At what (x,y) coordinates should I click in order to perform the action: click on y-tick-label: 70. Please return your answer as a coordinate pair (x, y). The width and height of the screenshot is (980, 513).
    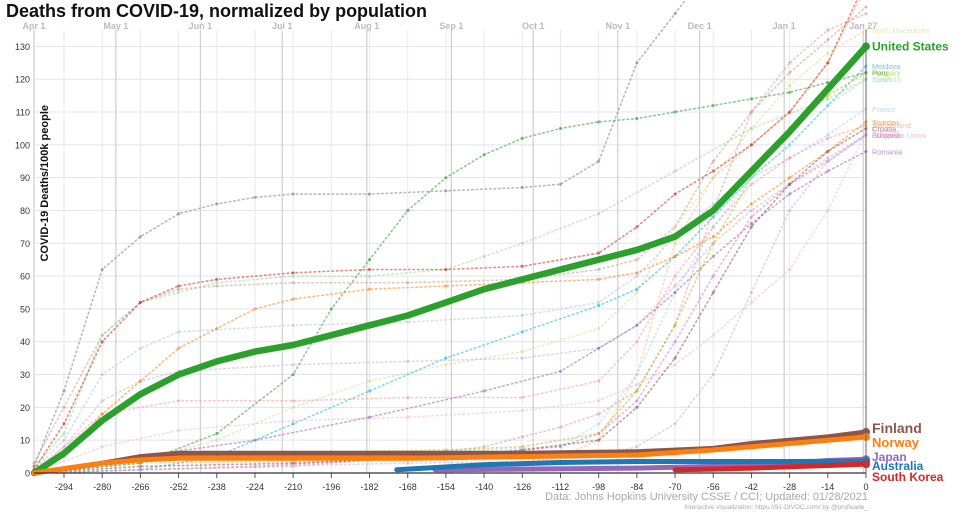
    Looking at the image, I should click on (25, 244).